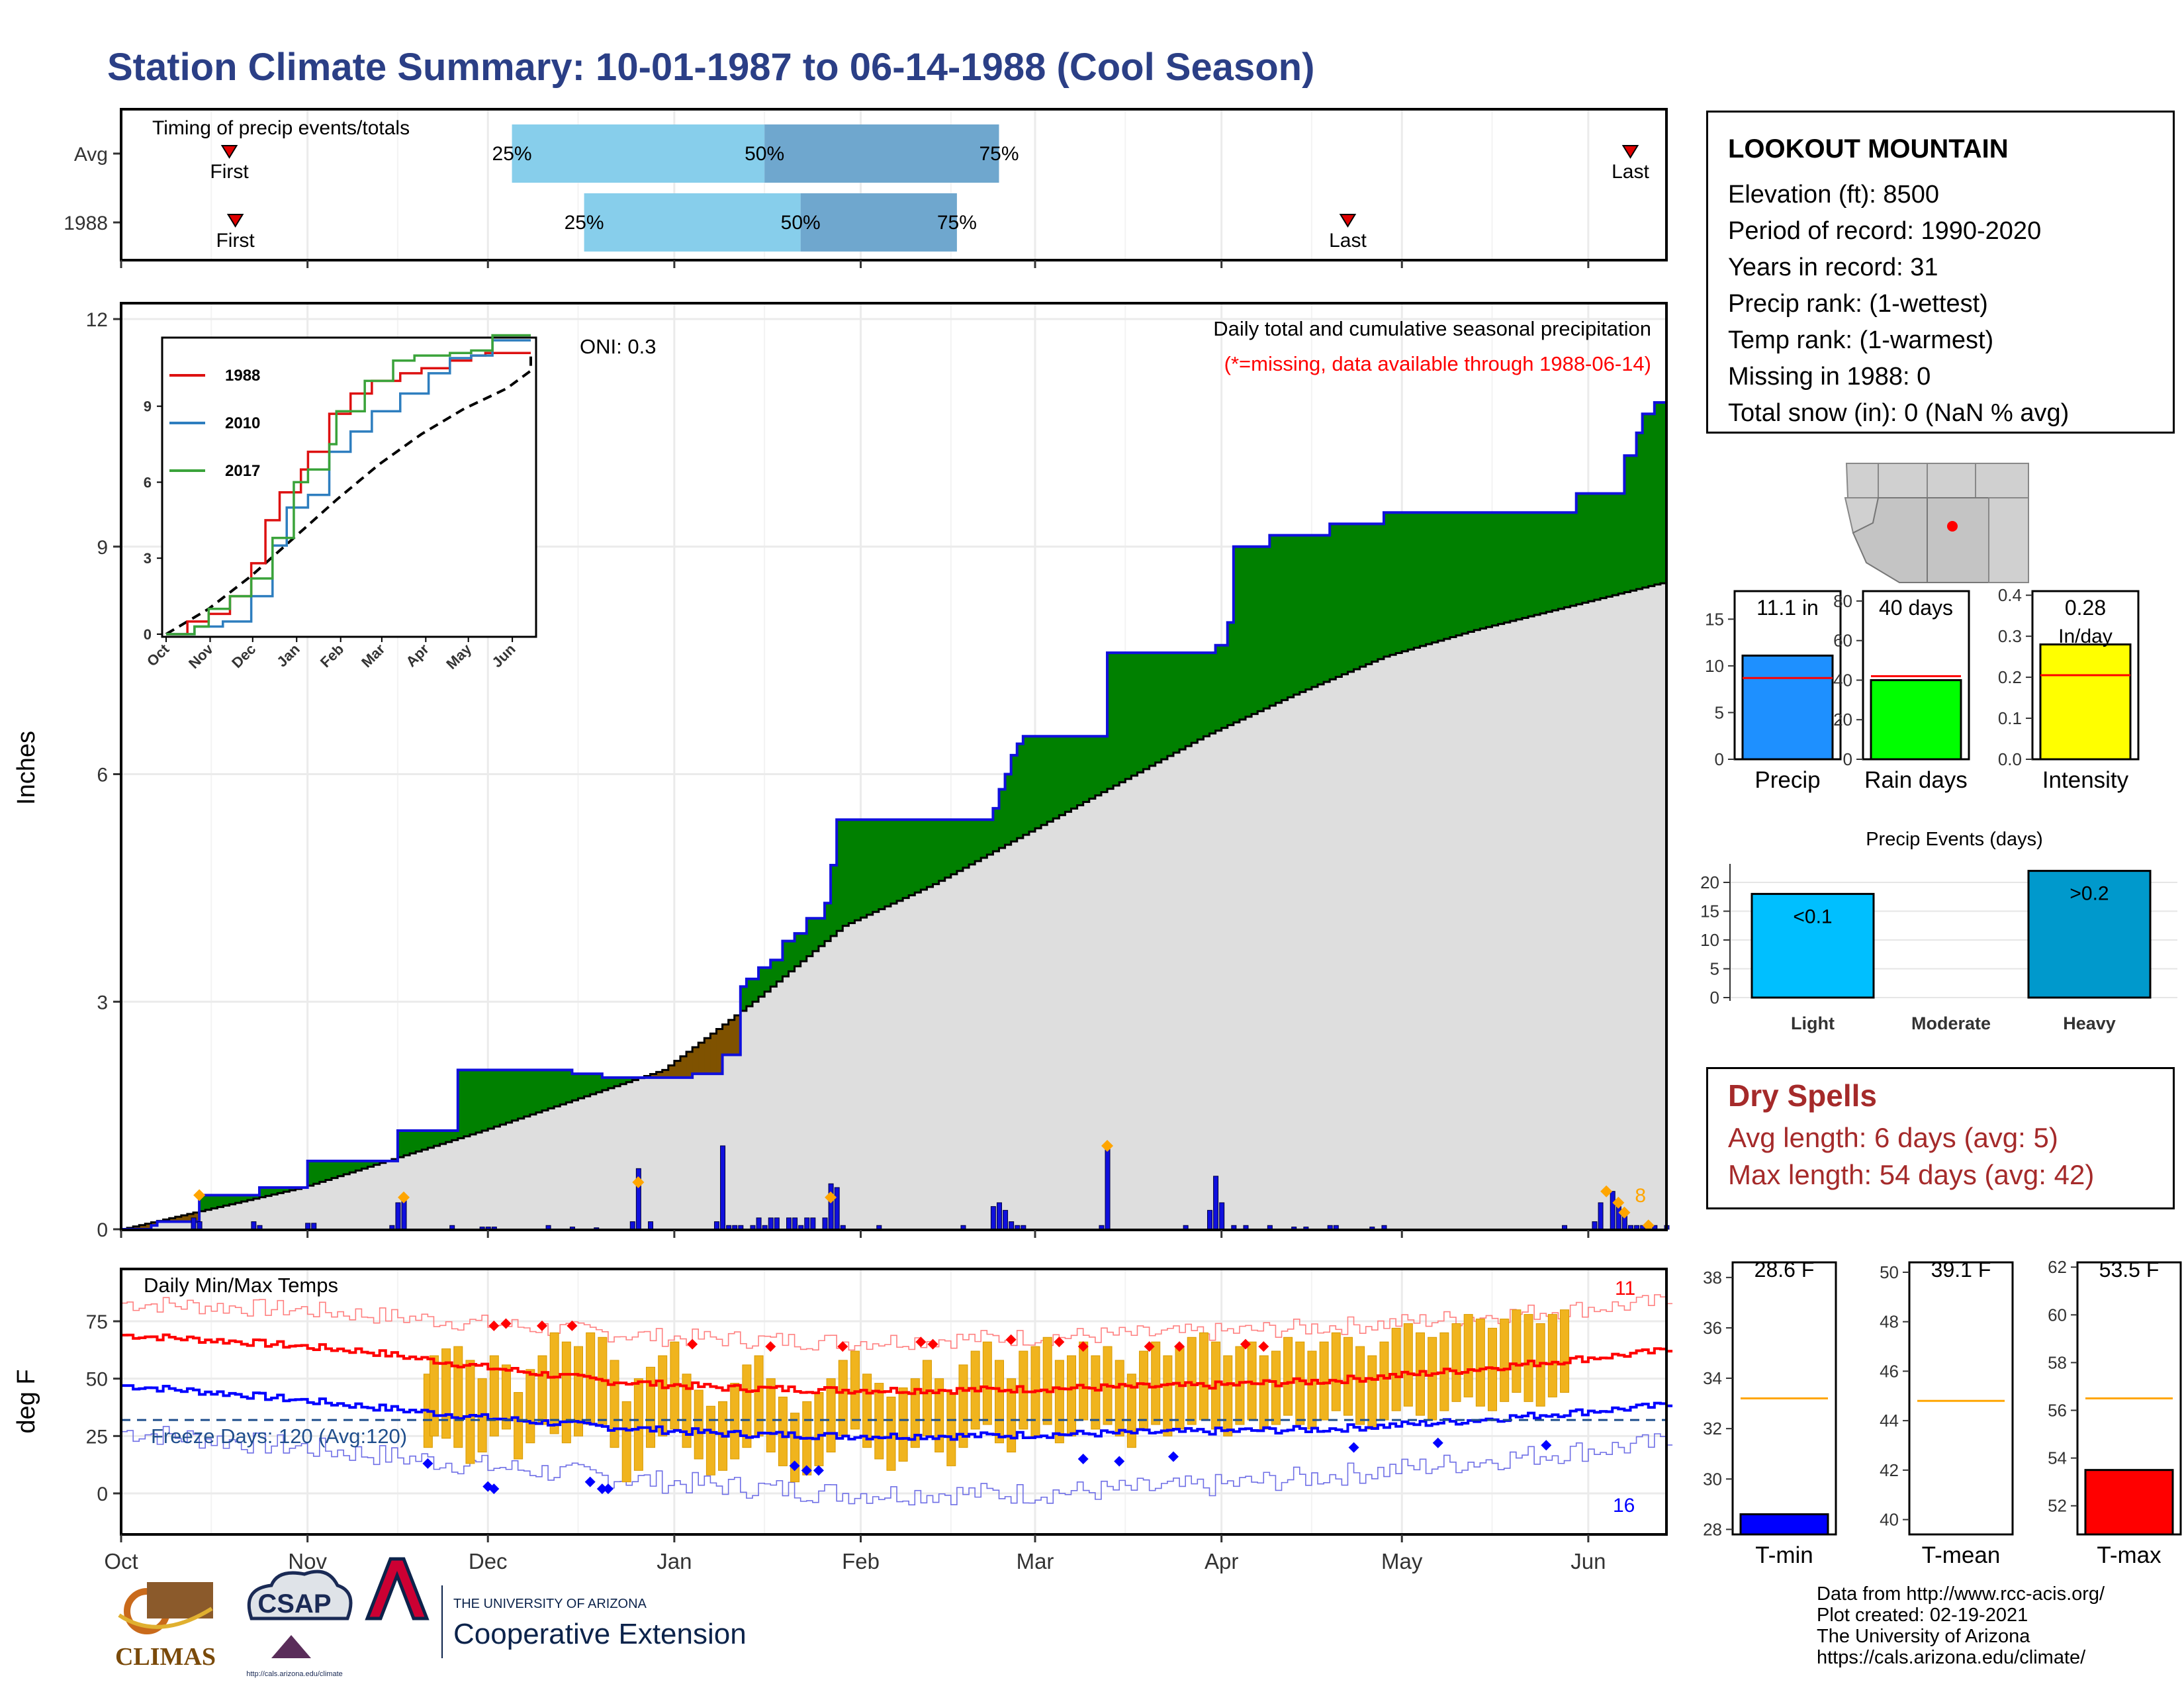 Image resolution: width=2184 pixels, height=1688 pixels. What do you see at coordinates (103, 1494) in the screenshot?
I see `temps-y-tick-label: 0` at bounding box center [103, 1494].